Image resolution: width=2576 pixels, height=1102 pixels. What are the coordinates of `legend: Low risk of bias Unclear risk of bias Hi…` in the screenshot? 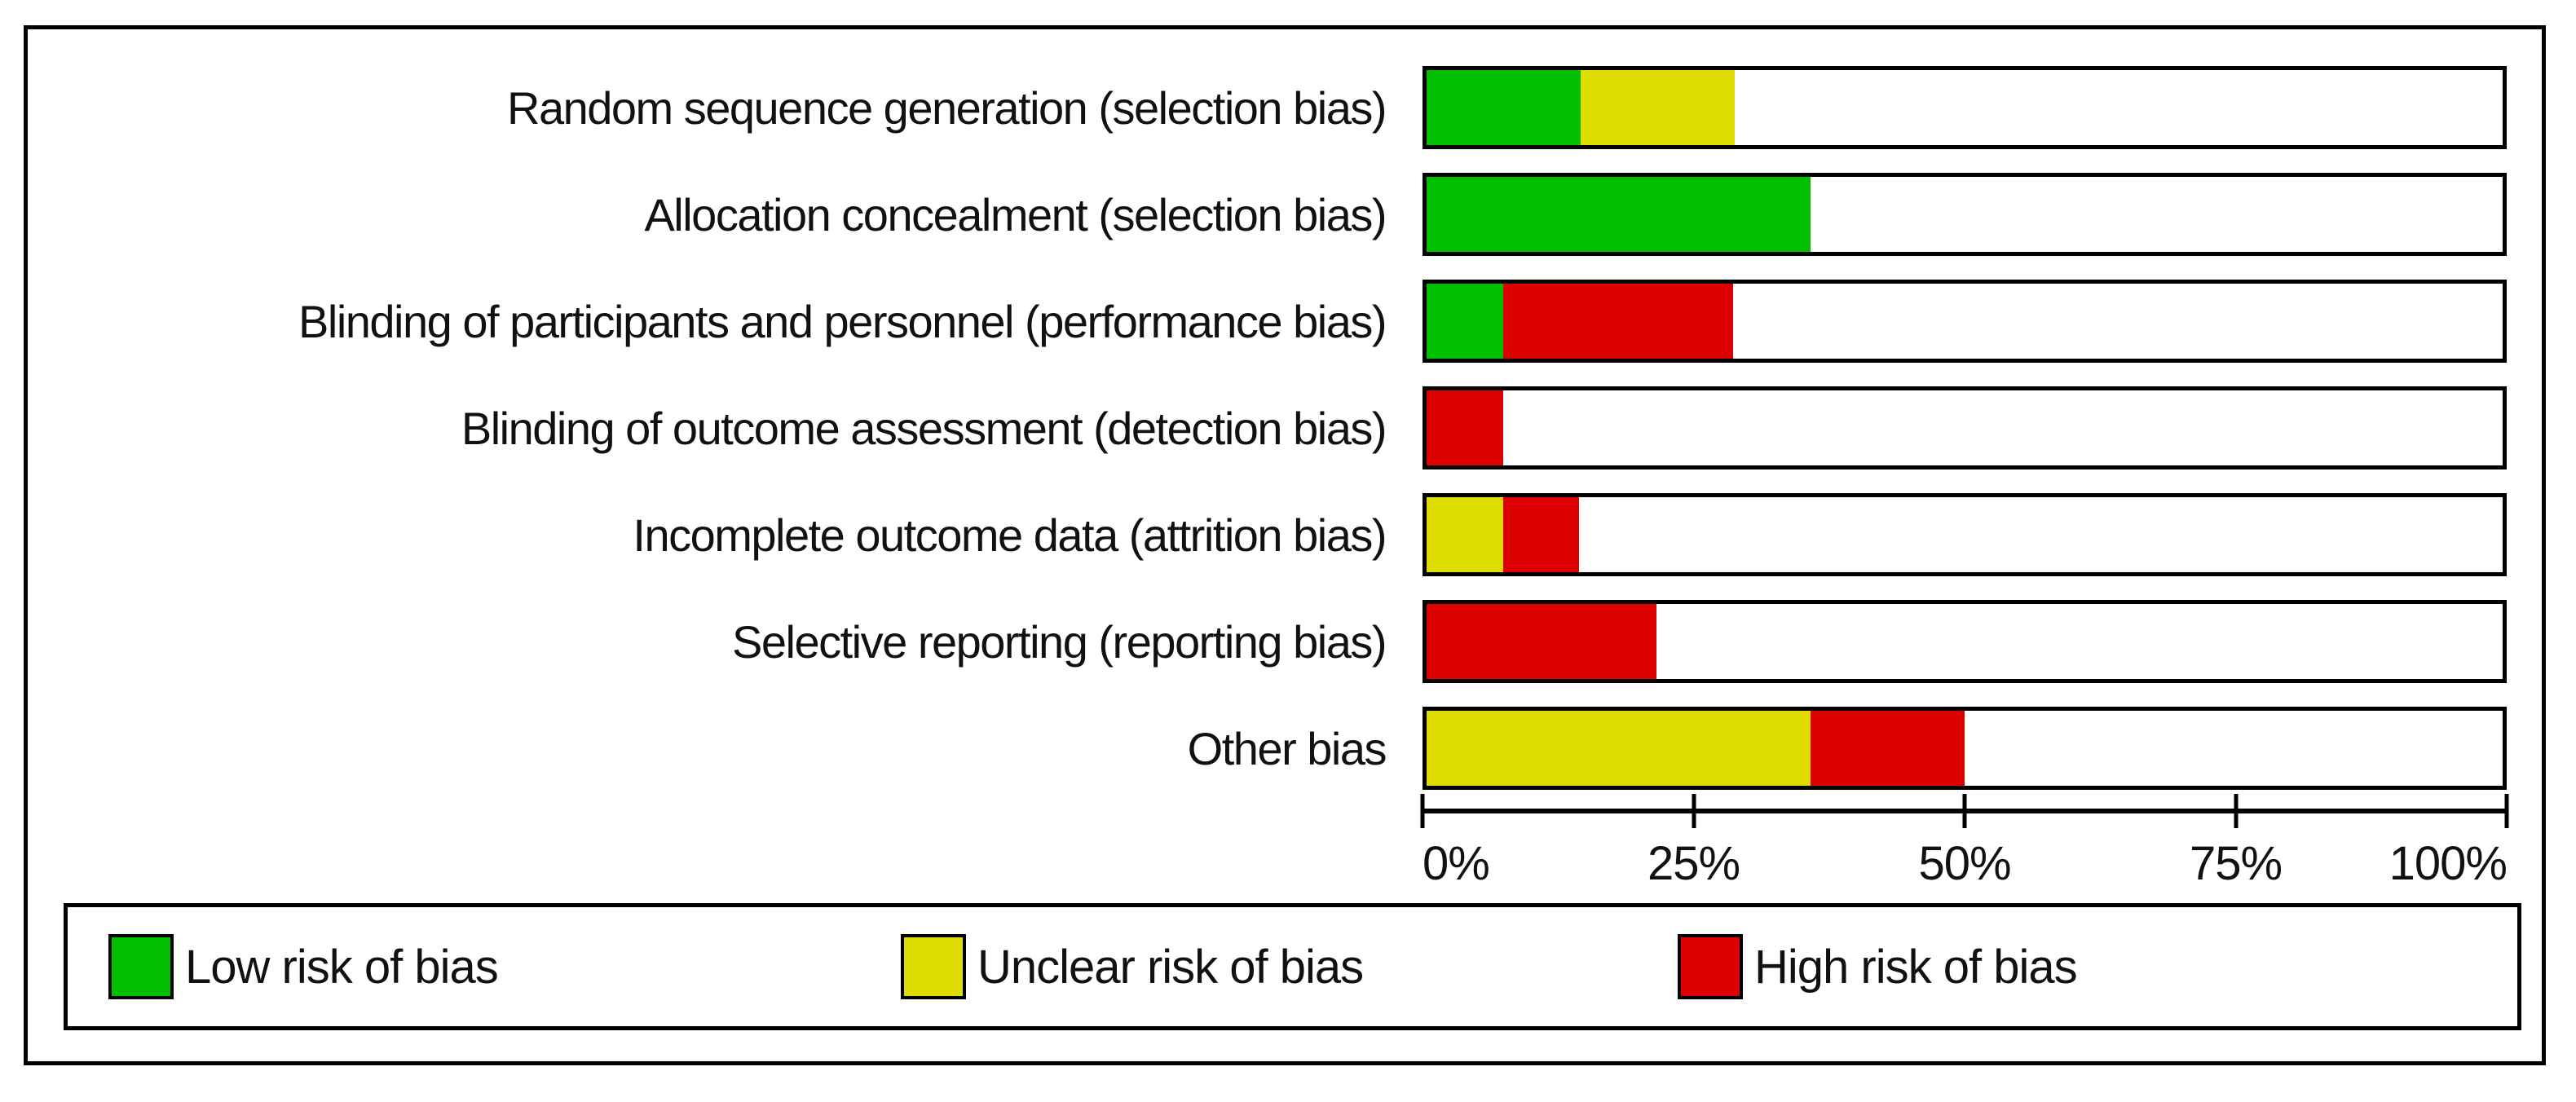 It's located at (1292, 966).